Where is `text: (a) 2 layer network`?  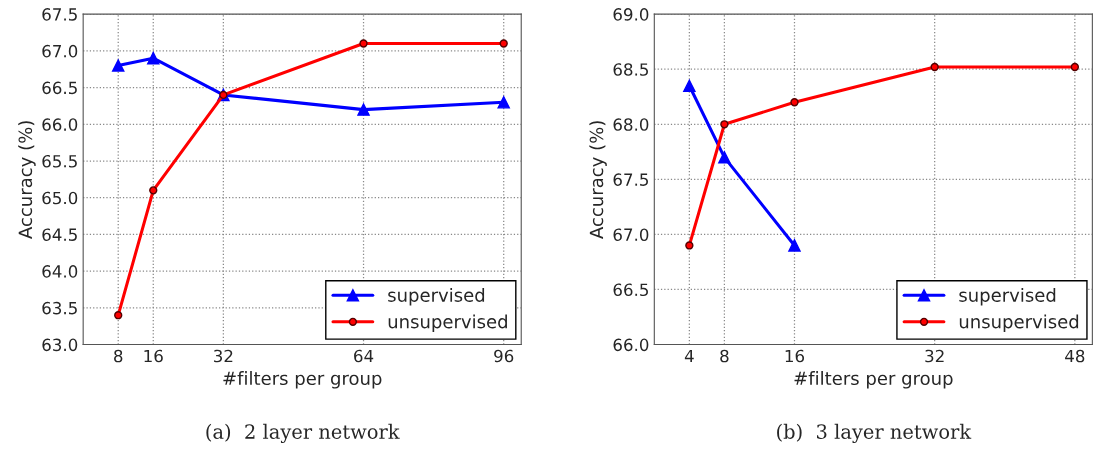
text: (a) 2 layer network is located at coordinates (303, 433).